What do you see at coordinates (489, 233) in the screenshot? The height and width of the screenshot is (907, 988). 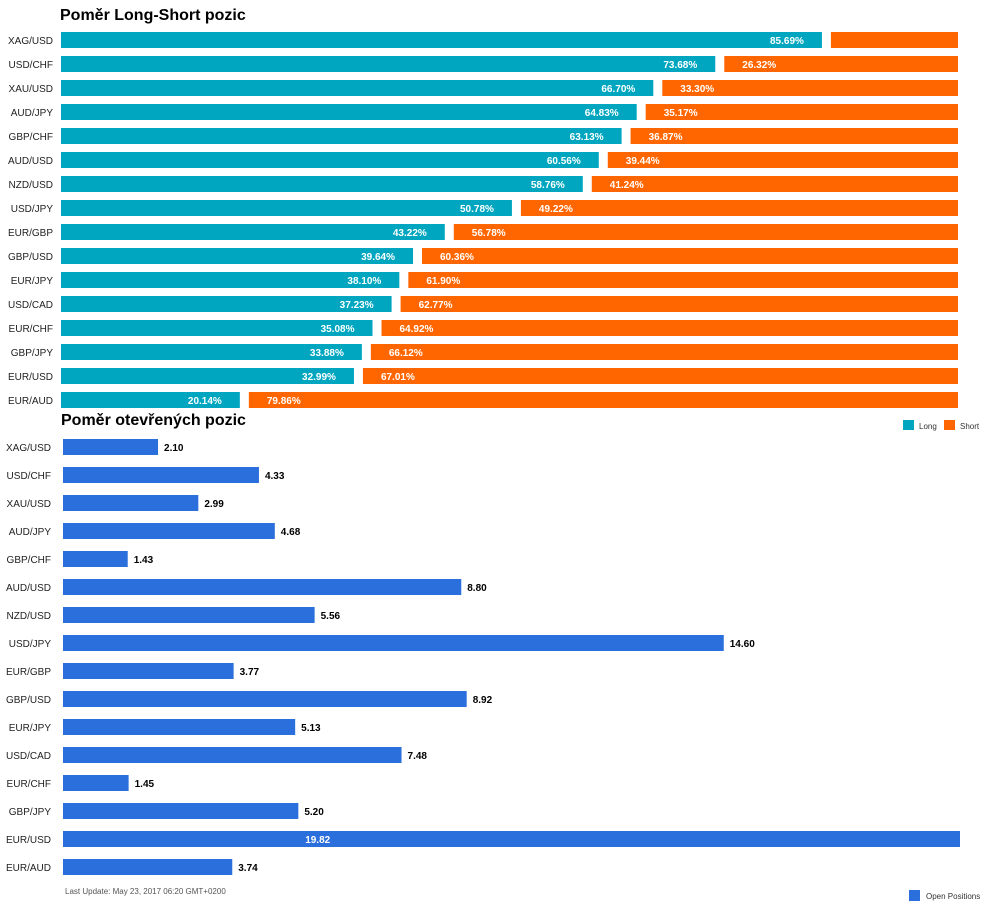 I see `short-value-label: 56.78%` at bounding box center [489, 233].